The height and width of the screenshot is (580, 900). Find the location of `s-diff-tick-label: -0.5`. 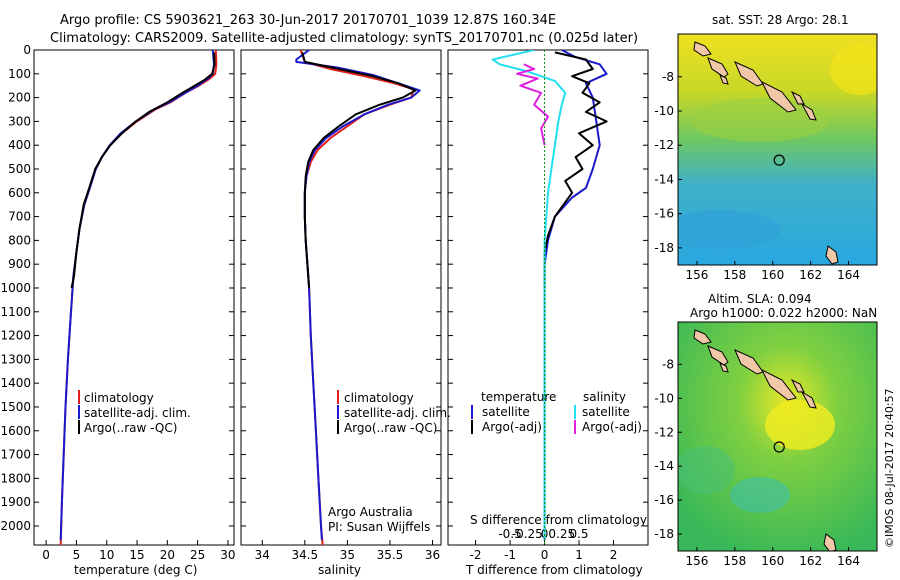

s-diff-tick-label: -0.5 is located at coordinates (509, 534).